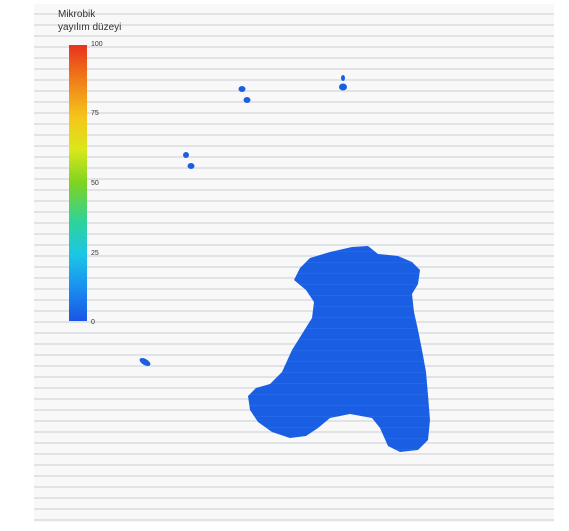 This screenshot has width=569, height=531. Describe the element at coordinates (90, 27) in the screenshot. I see `legend-title-line2: yayılım düzeyi` at that location.